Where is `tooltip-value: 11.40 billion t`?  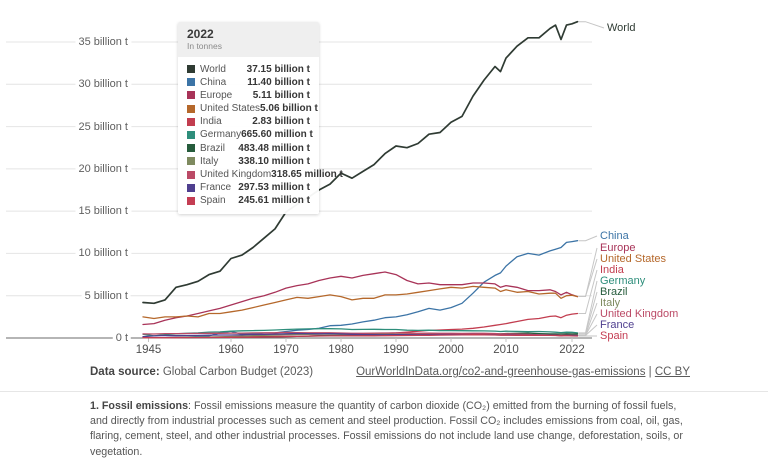
tooltip-value: 11.40 billion t is located at coordinates (278, 82).